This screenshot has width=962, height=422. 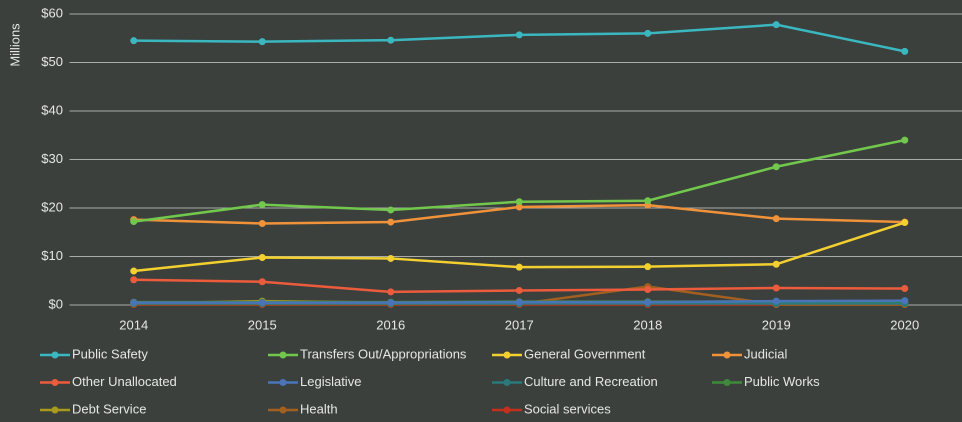 I want to click on legend-label: Legislative, so click(x=330, y=381).